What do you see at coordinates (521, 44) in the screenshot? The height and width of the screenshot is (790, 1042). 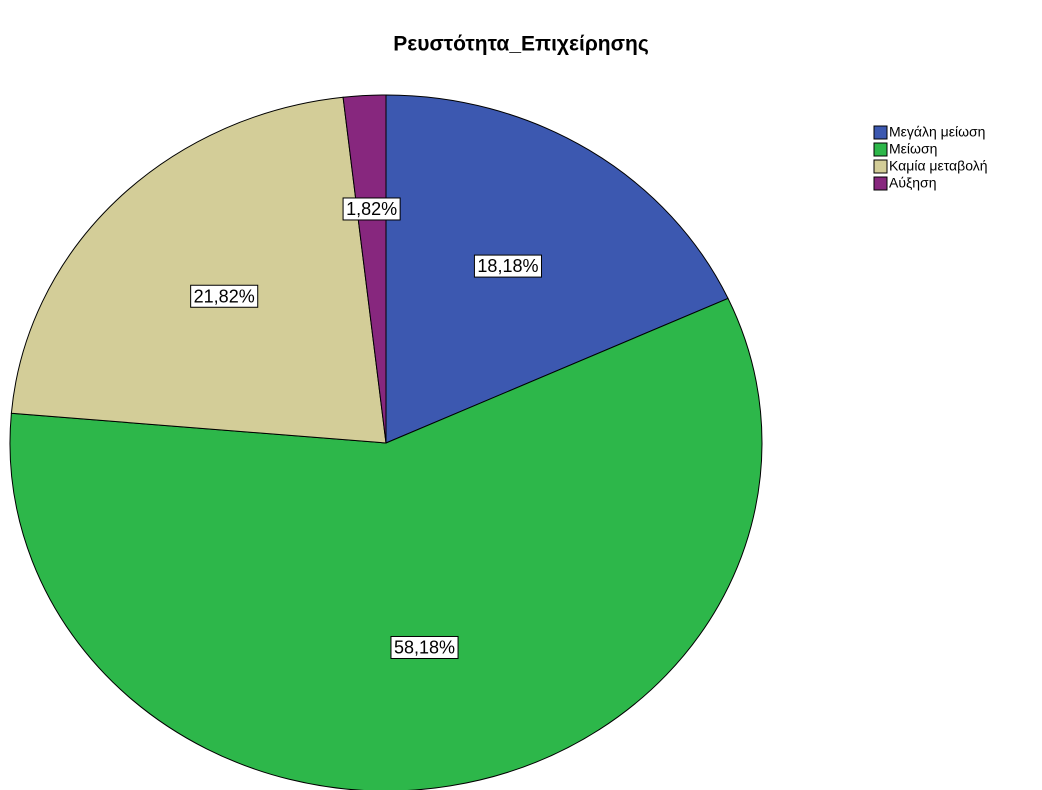 I see `chart-title: Ρευστότητα_Επιχείρησης` at bounding box center [521, 44].